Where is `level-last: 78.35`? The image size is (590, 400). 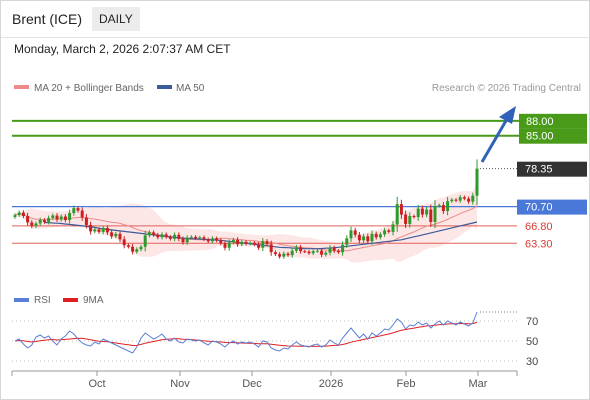 level-last: 78.35 is located at coordinates (533, 169).